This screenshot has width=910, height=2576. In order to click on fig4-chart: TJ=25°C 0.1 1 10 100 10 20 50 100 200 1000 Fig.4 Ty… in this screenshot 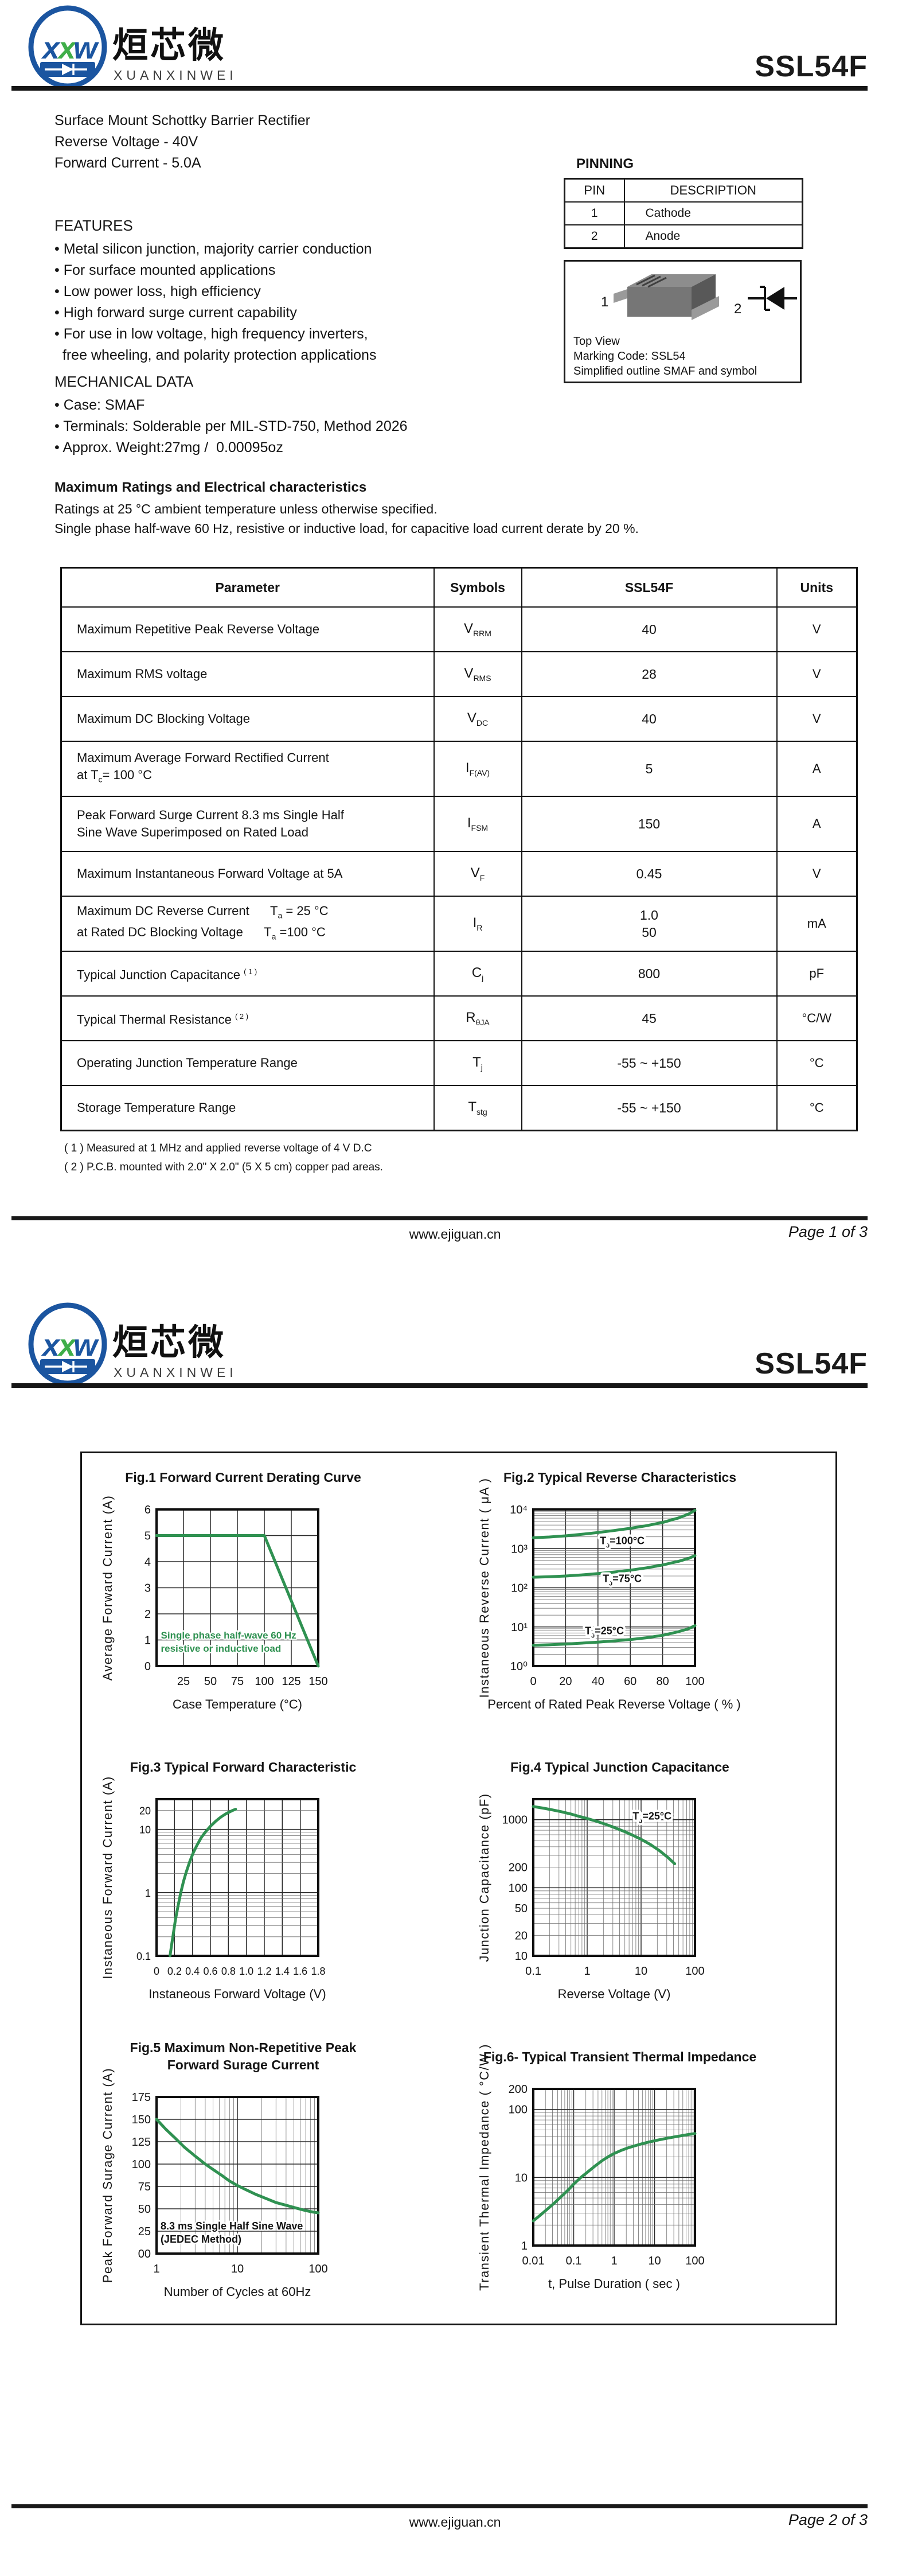, I will do `click(603, 1881)`.